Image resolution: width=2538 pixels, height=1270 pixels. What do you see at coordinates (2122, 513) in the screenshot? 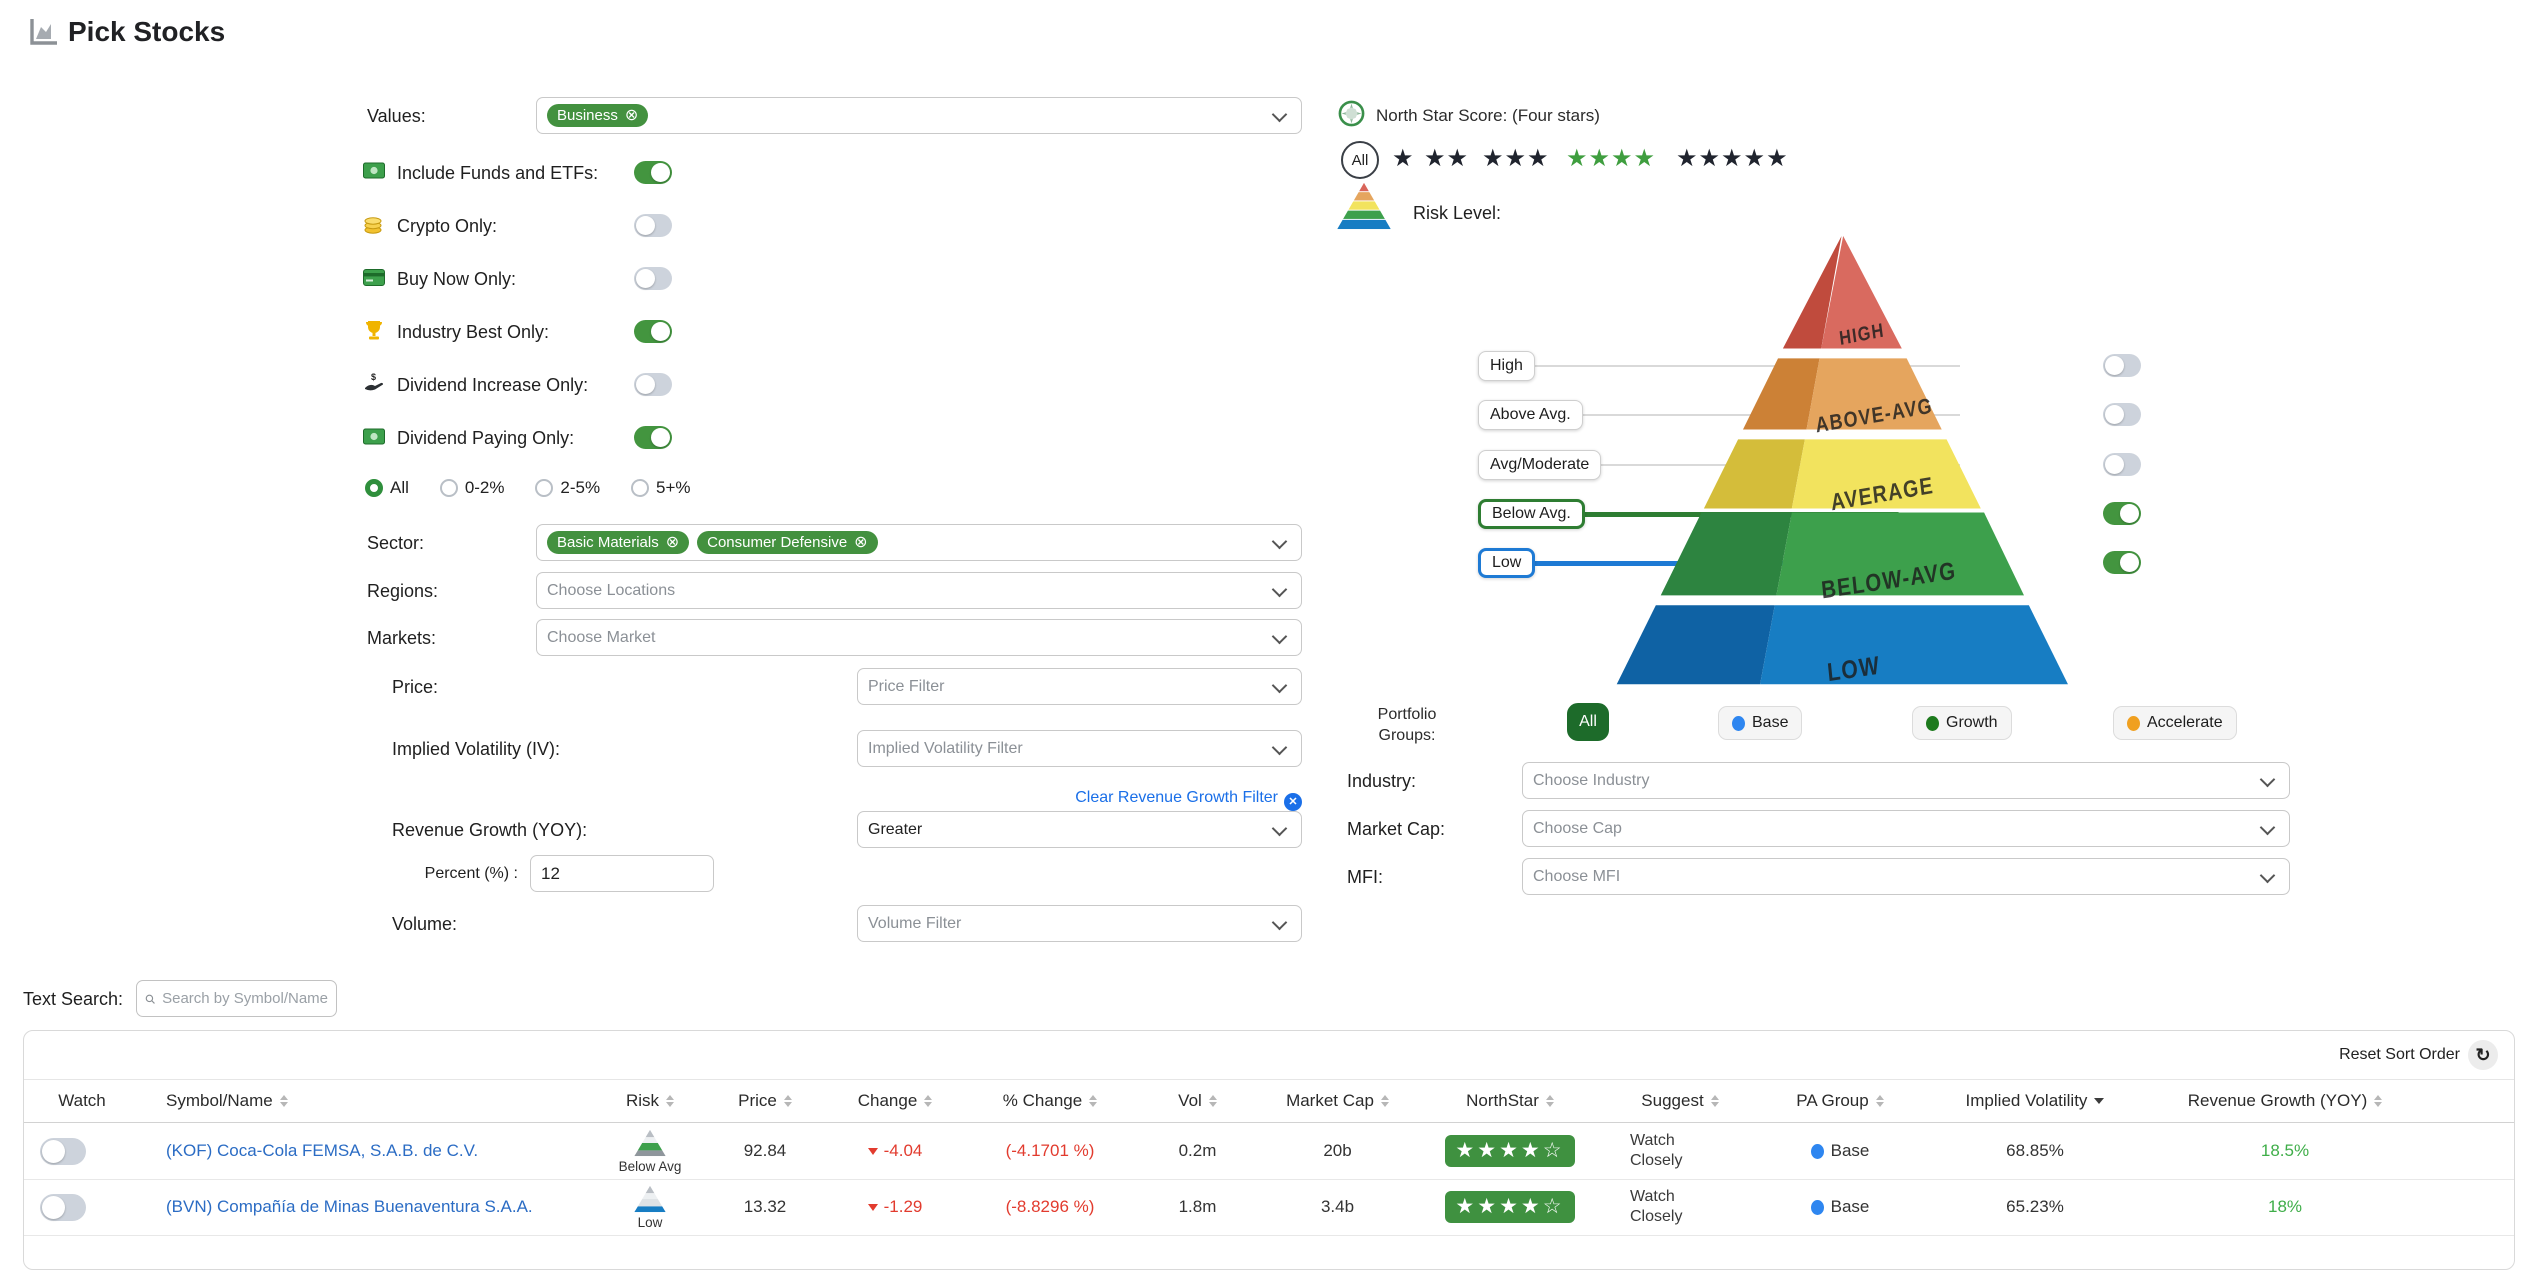
I see `risk-toggle-below-avg` at bounding box center [2122, 513].